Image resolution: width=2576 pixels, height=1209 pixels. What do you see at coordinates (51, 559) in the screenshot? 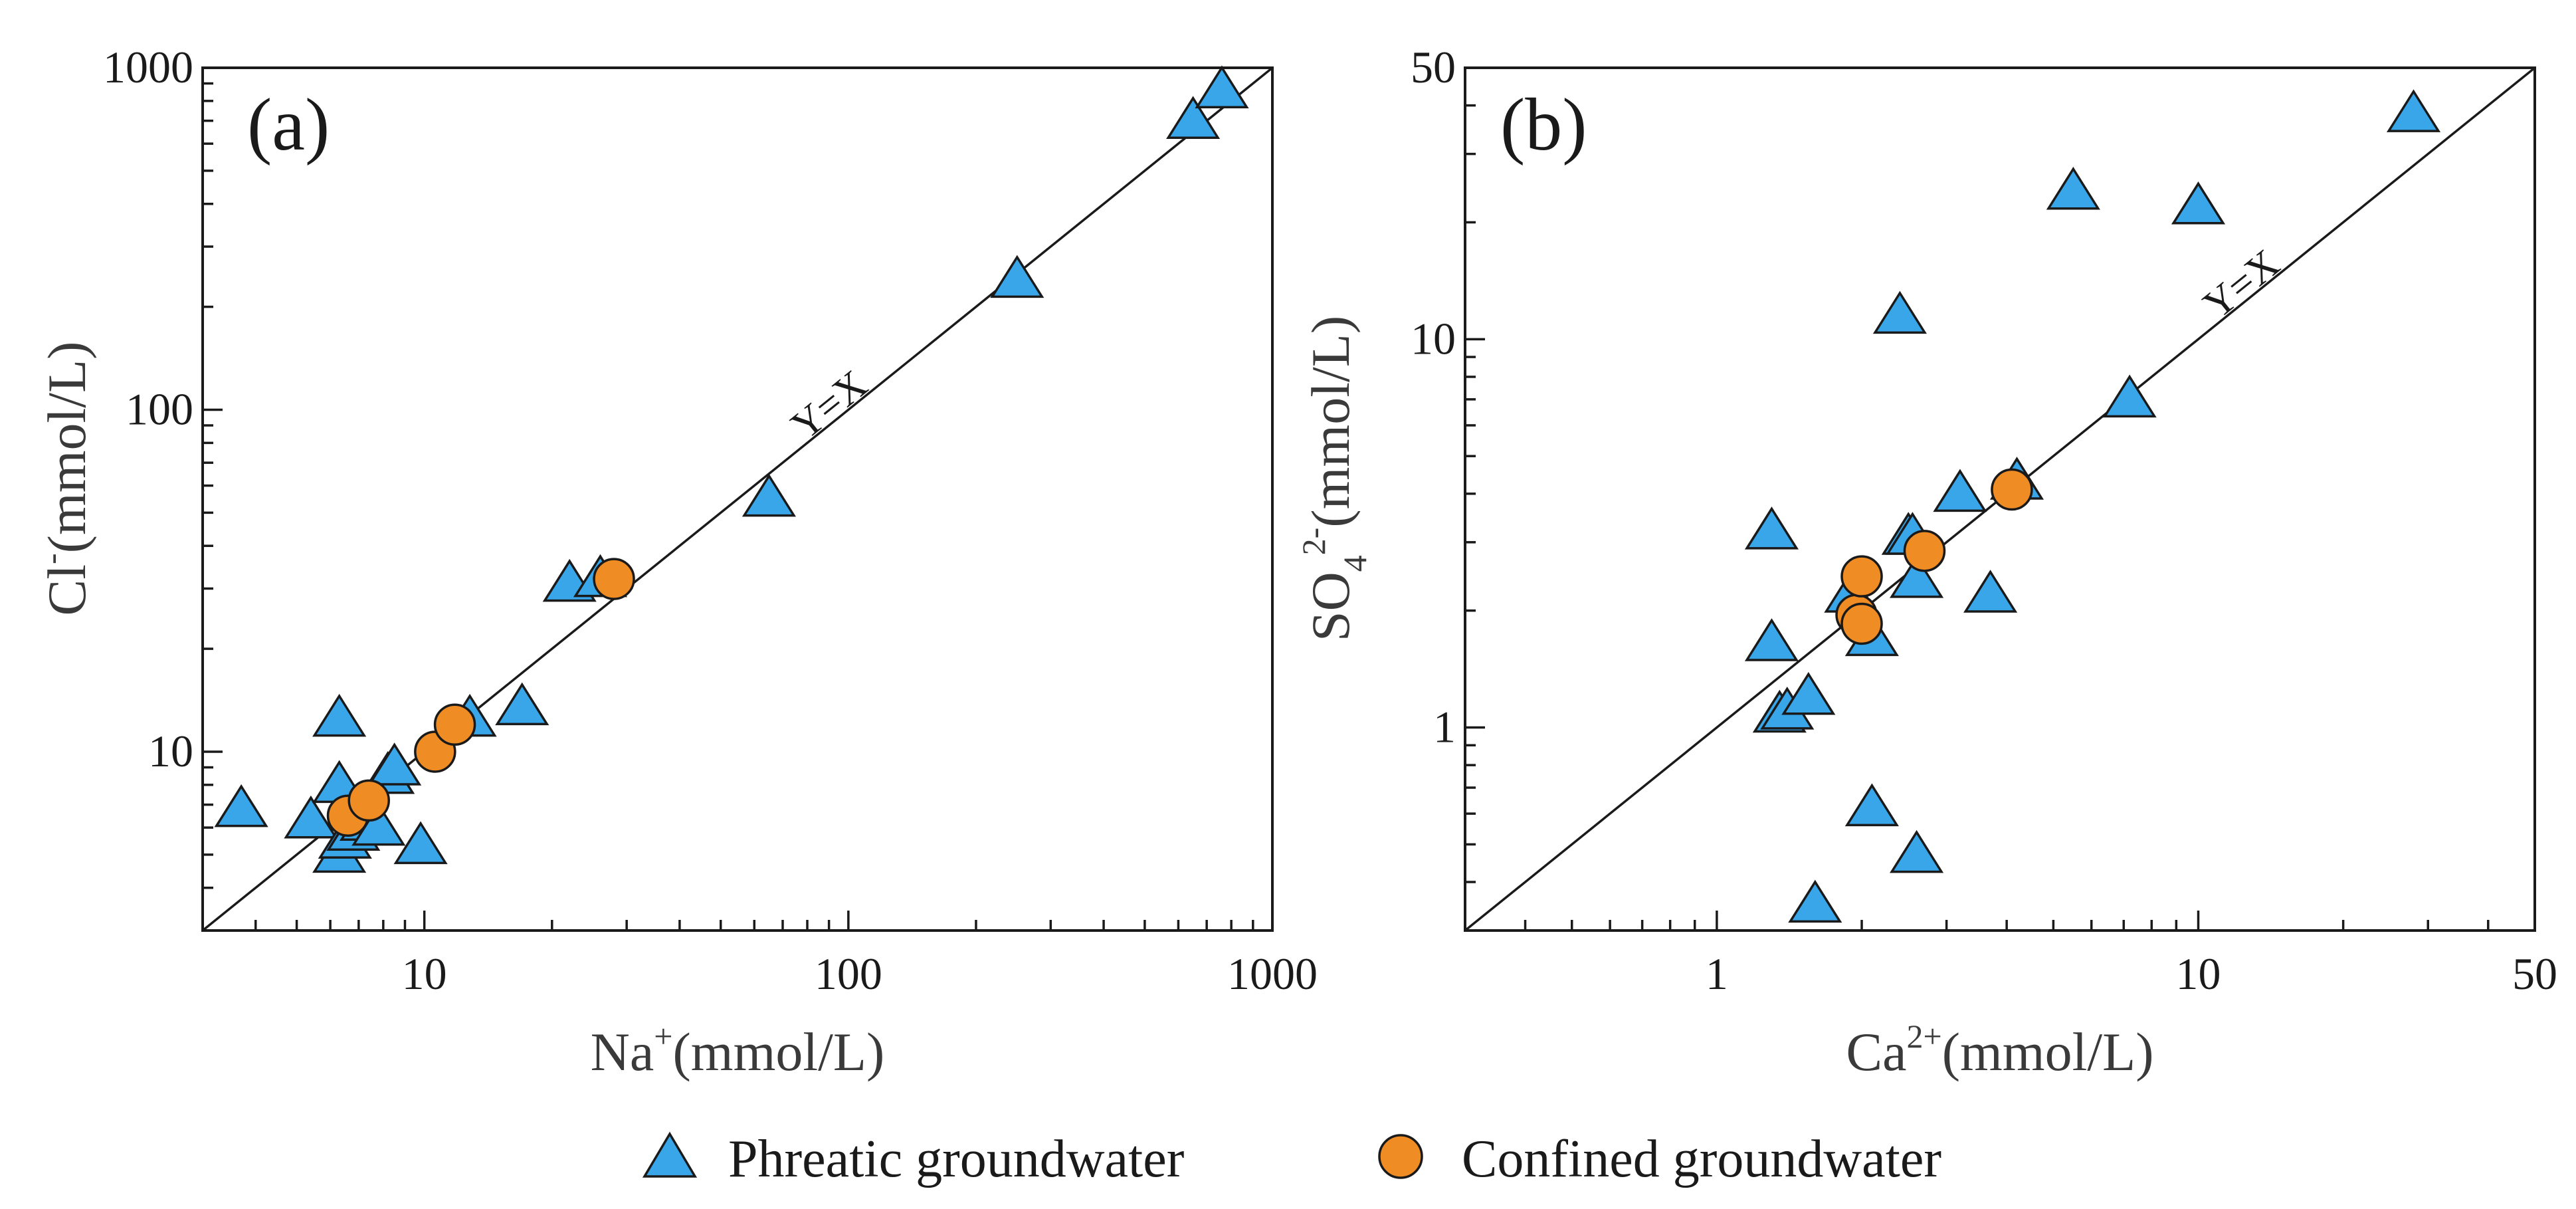
I see `y-axis-label-a-sup: -` at bounding box center [51, 559].